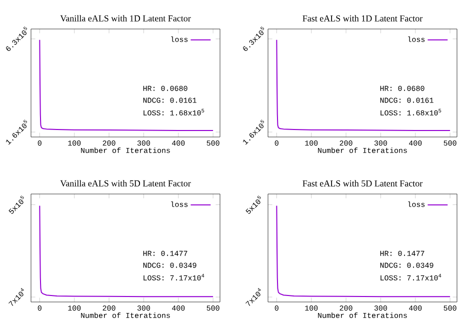  What do you see at coordinates (362, 18) in the screenshot?
I see `chart-title: Fast eALS with 1D Latent Factor` at bounding box center [362, 18].